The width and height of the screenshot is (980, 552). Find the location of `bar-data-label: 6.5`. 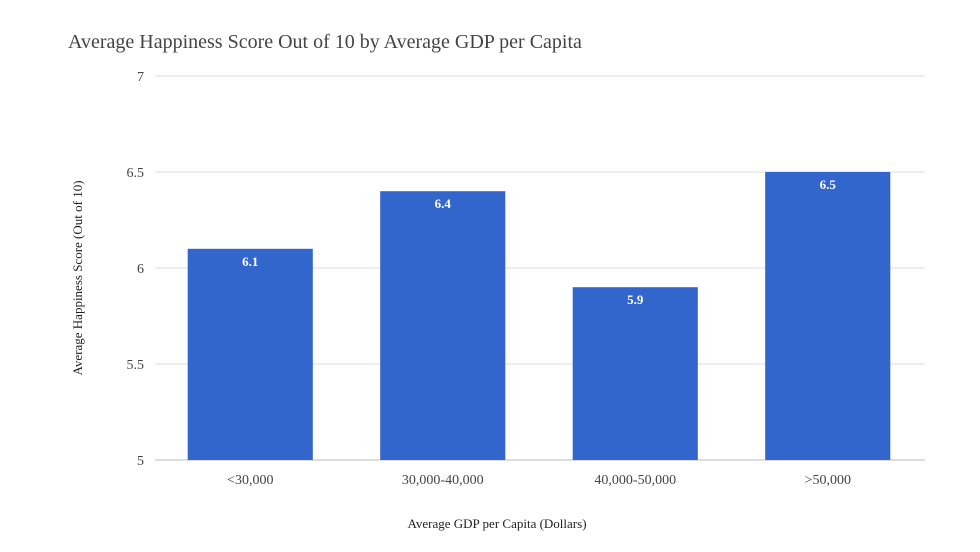

bar-data-label: 6.5 is located at coordinates (828, 184).